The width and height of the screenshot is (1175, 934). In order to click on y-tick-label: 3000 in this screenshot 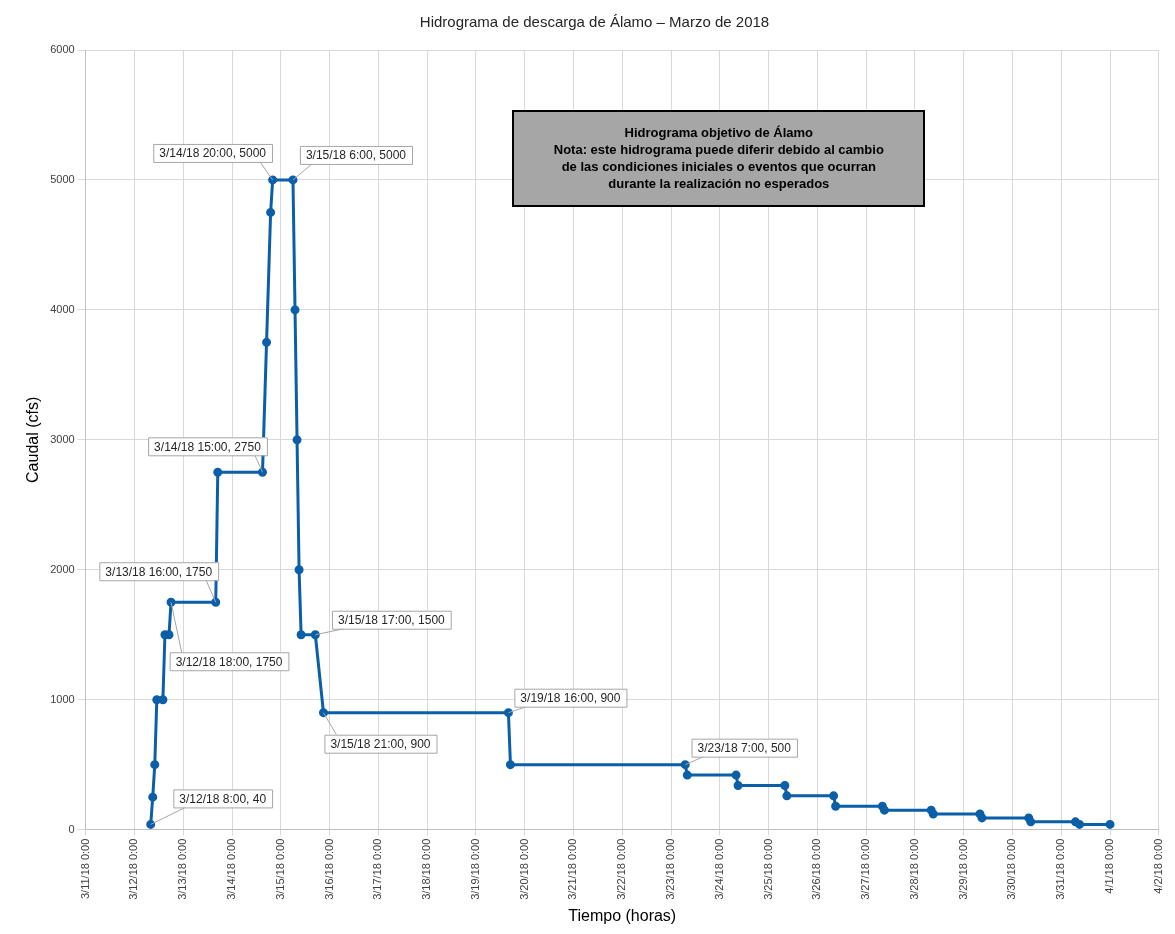, I will do `click(62, 438)`.